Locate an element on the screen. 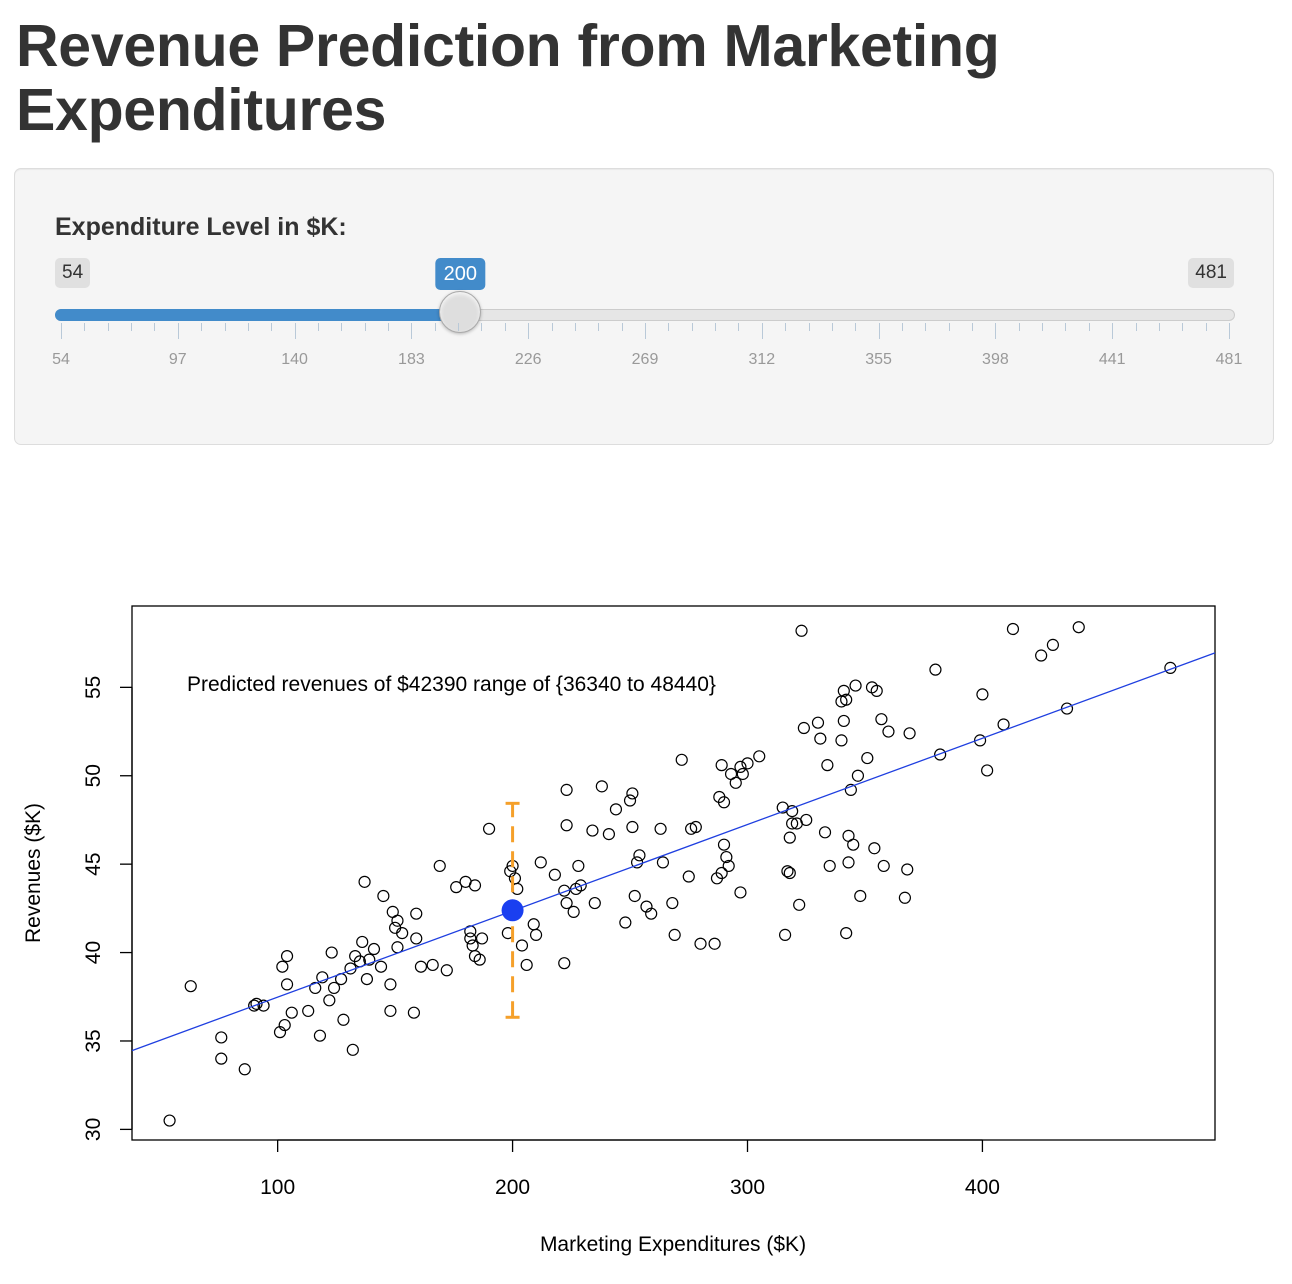 The height and width of the screenshot is (1284, 1292). slider-tick-label: 183 is located at coordinates (411, 359).